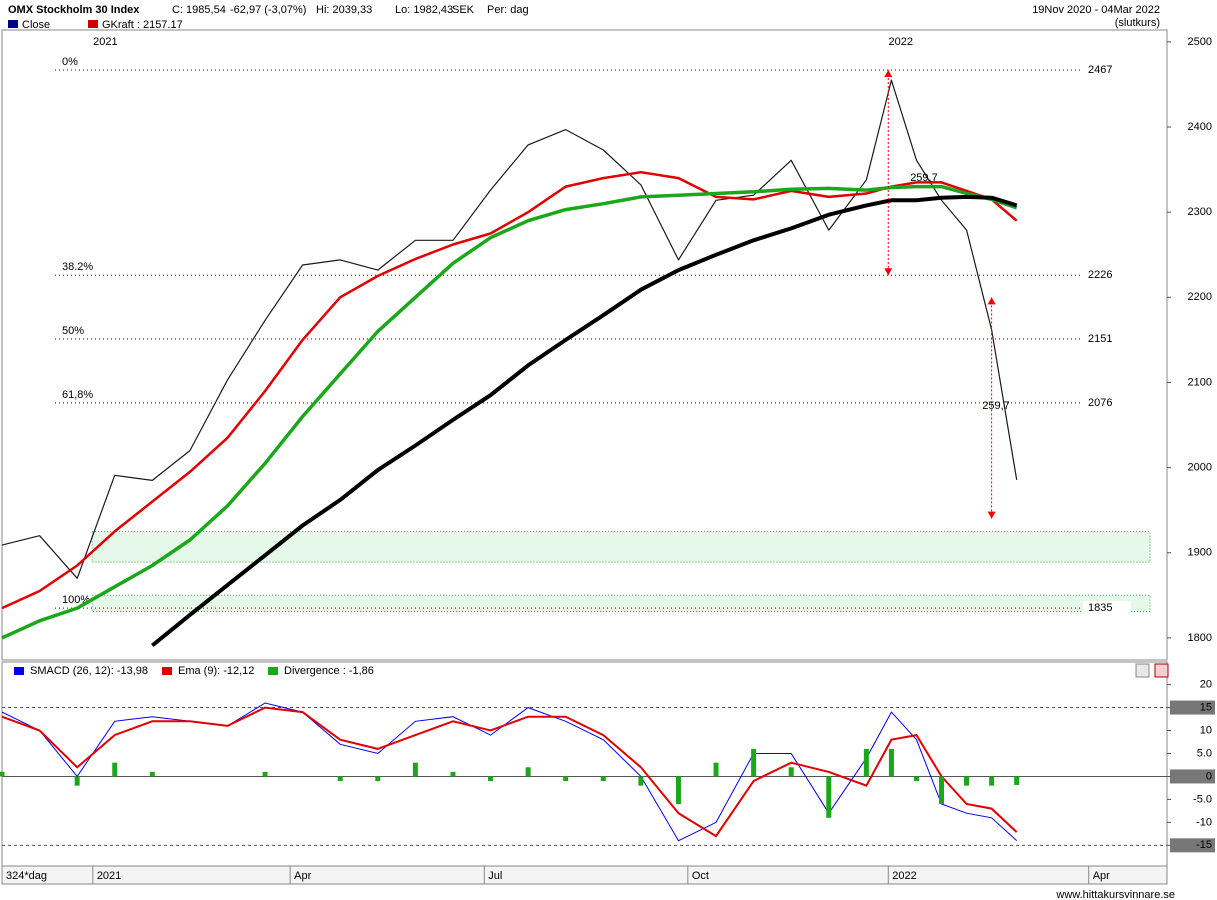 The height and width of the screenshot is (900, 1217). Describe the element at coordinates (508, 10) in the screenshot. I see `header-text: Per: dag` at that location.